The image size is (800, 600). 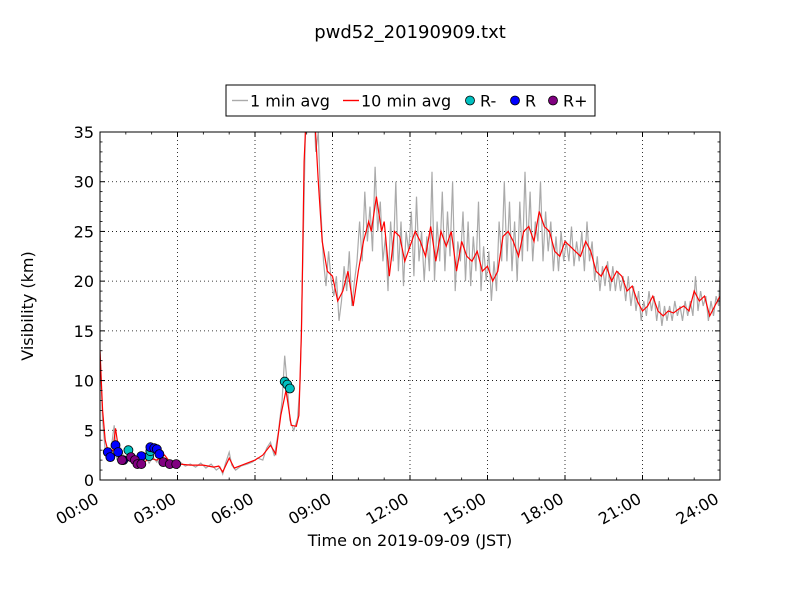 What do you see at coordinates (84, 281) in the screenshot?
I see `y-tick-label: 20` at bounding box center [84, 281].